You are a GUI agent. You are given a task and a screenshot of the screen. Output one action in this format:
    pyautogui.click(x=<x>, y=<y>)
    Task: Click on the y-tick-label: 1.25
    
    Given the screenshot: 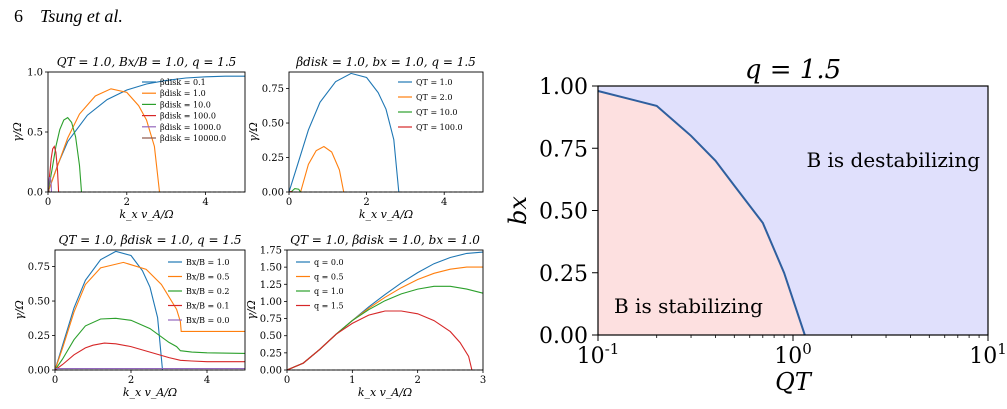 What is the action you would take?
    pyautogui.click(x=271, y=285)
    